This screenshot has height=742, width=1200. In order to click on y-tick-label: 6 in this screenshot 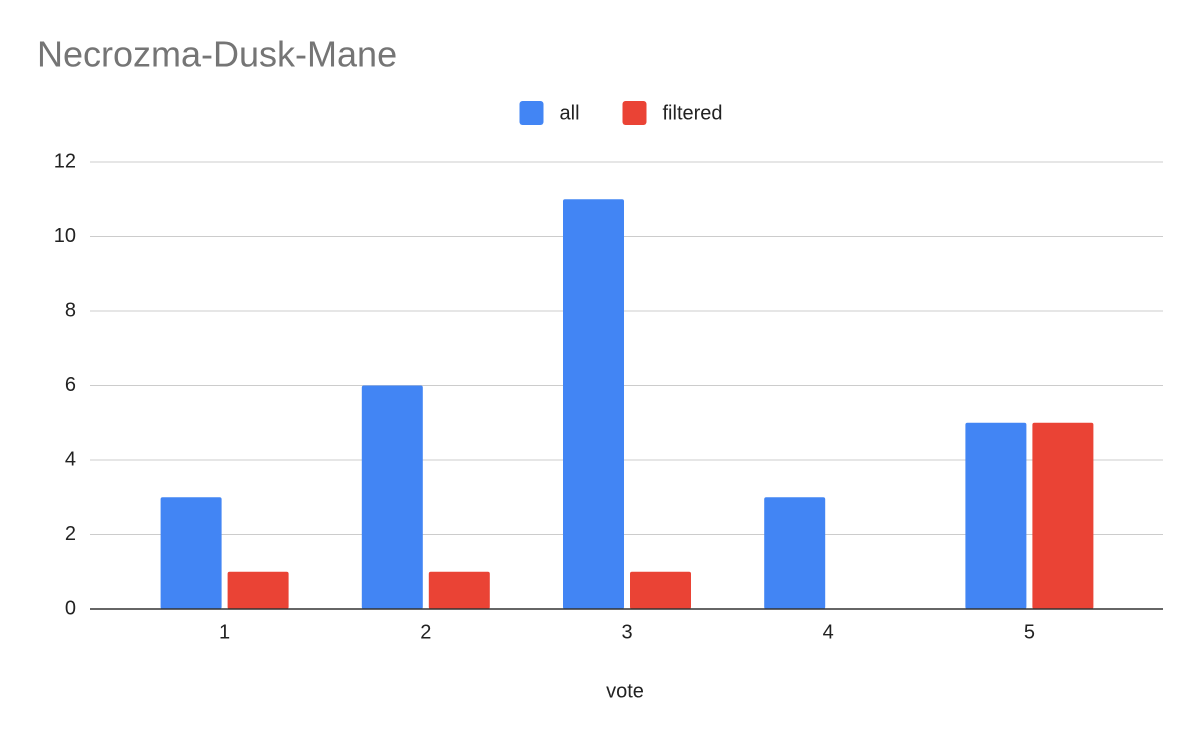, I will do `click(70, 385)`.